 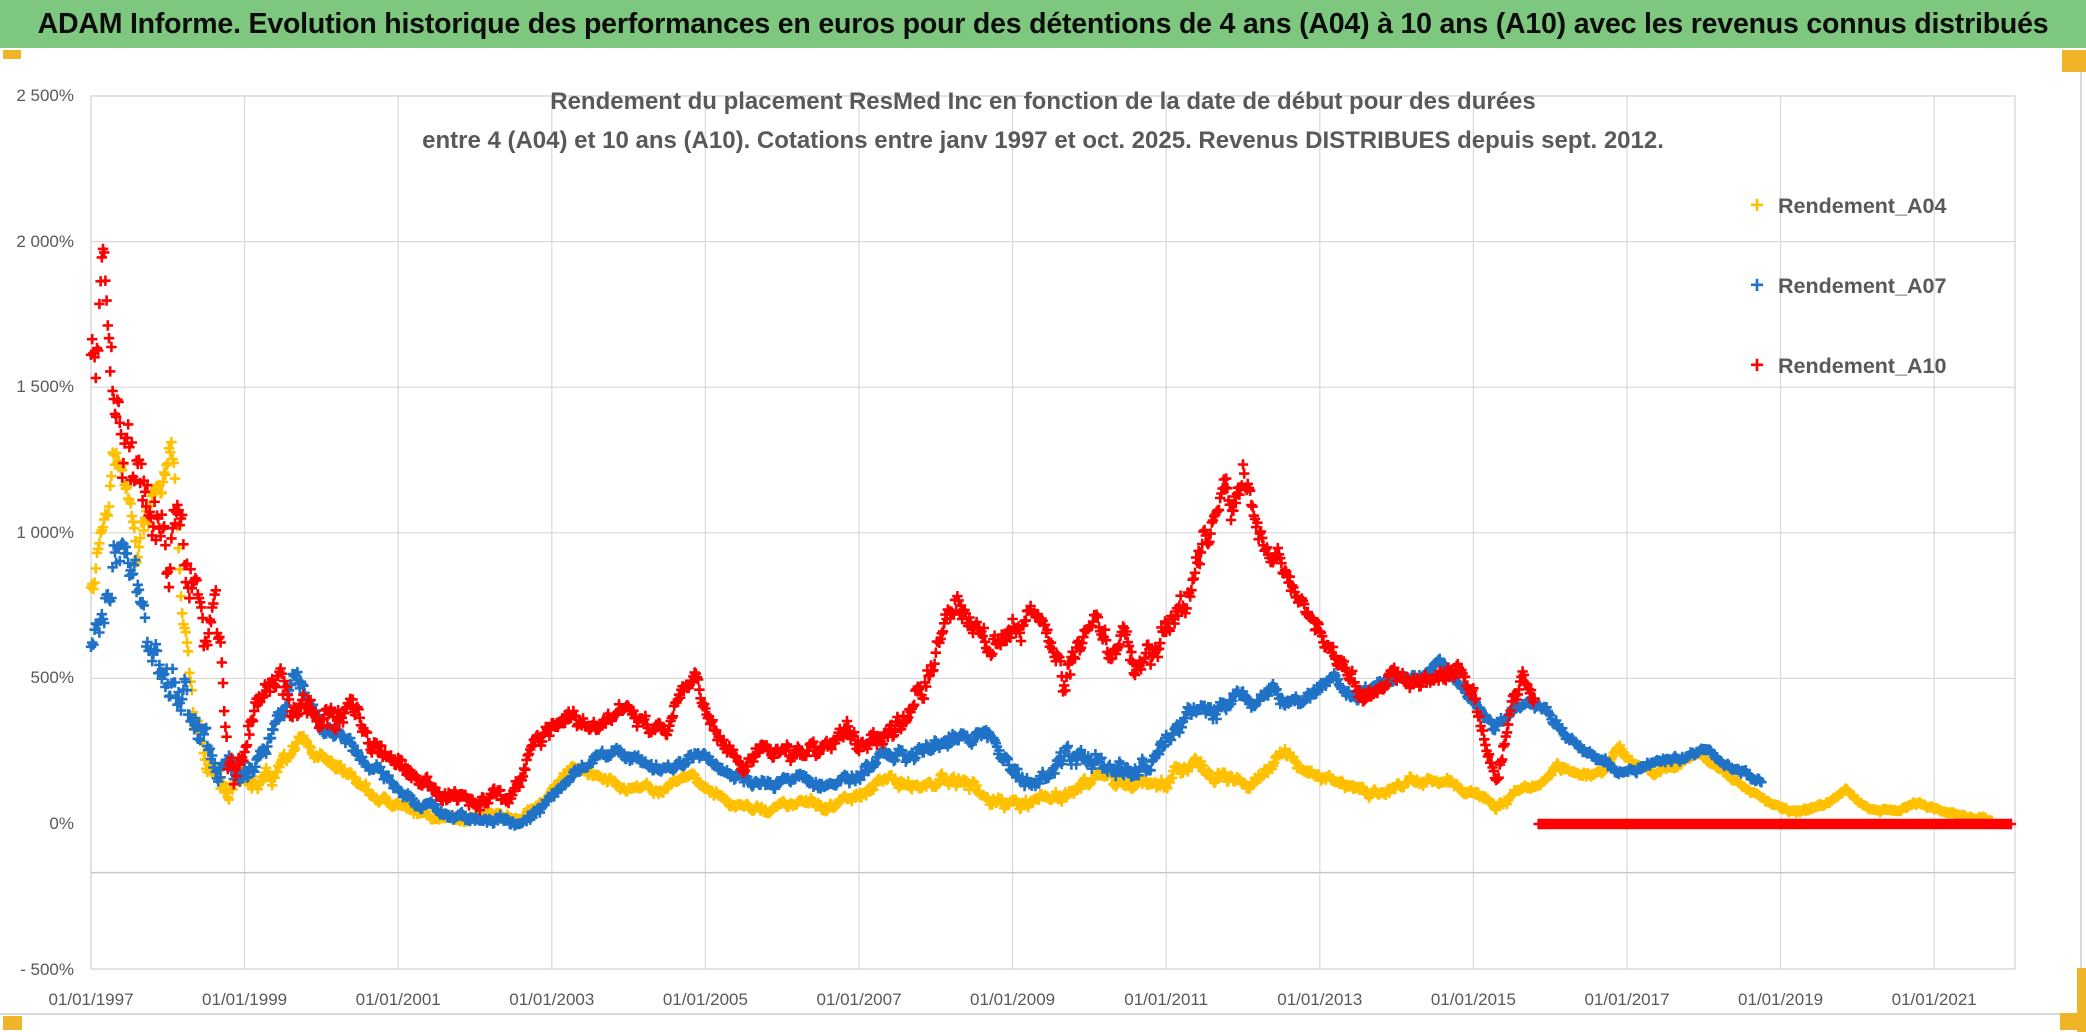 What do you see at coordinates (52, 678) in the screenshot?
I see `y-axis-label: 500%` at bounding box center [52, 678].